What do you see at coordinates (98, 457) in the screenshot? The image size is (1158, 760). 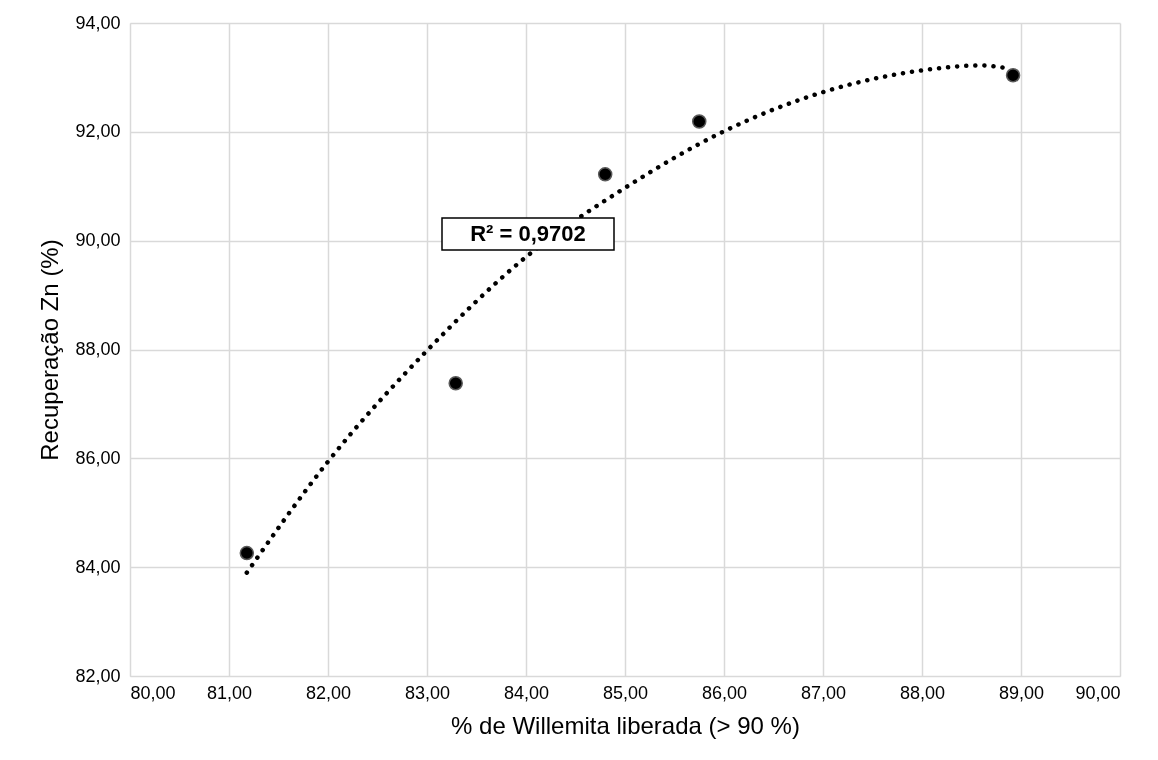 I see `y-tick-label: 86,00` at bounding box center [98, 457].